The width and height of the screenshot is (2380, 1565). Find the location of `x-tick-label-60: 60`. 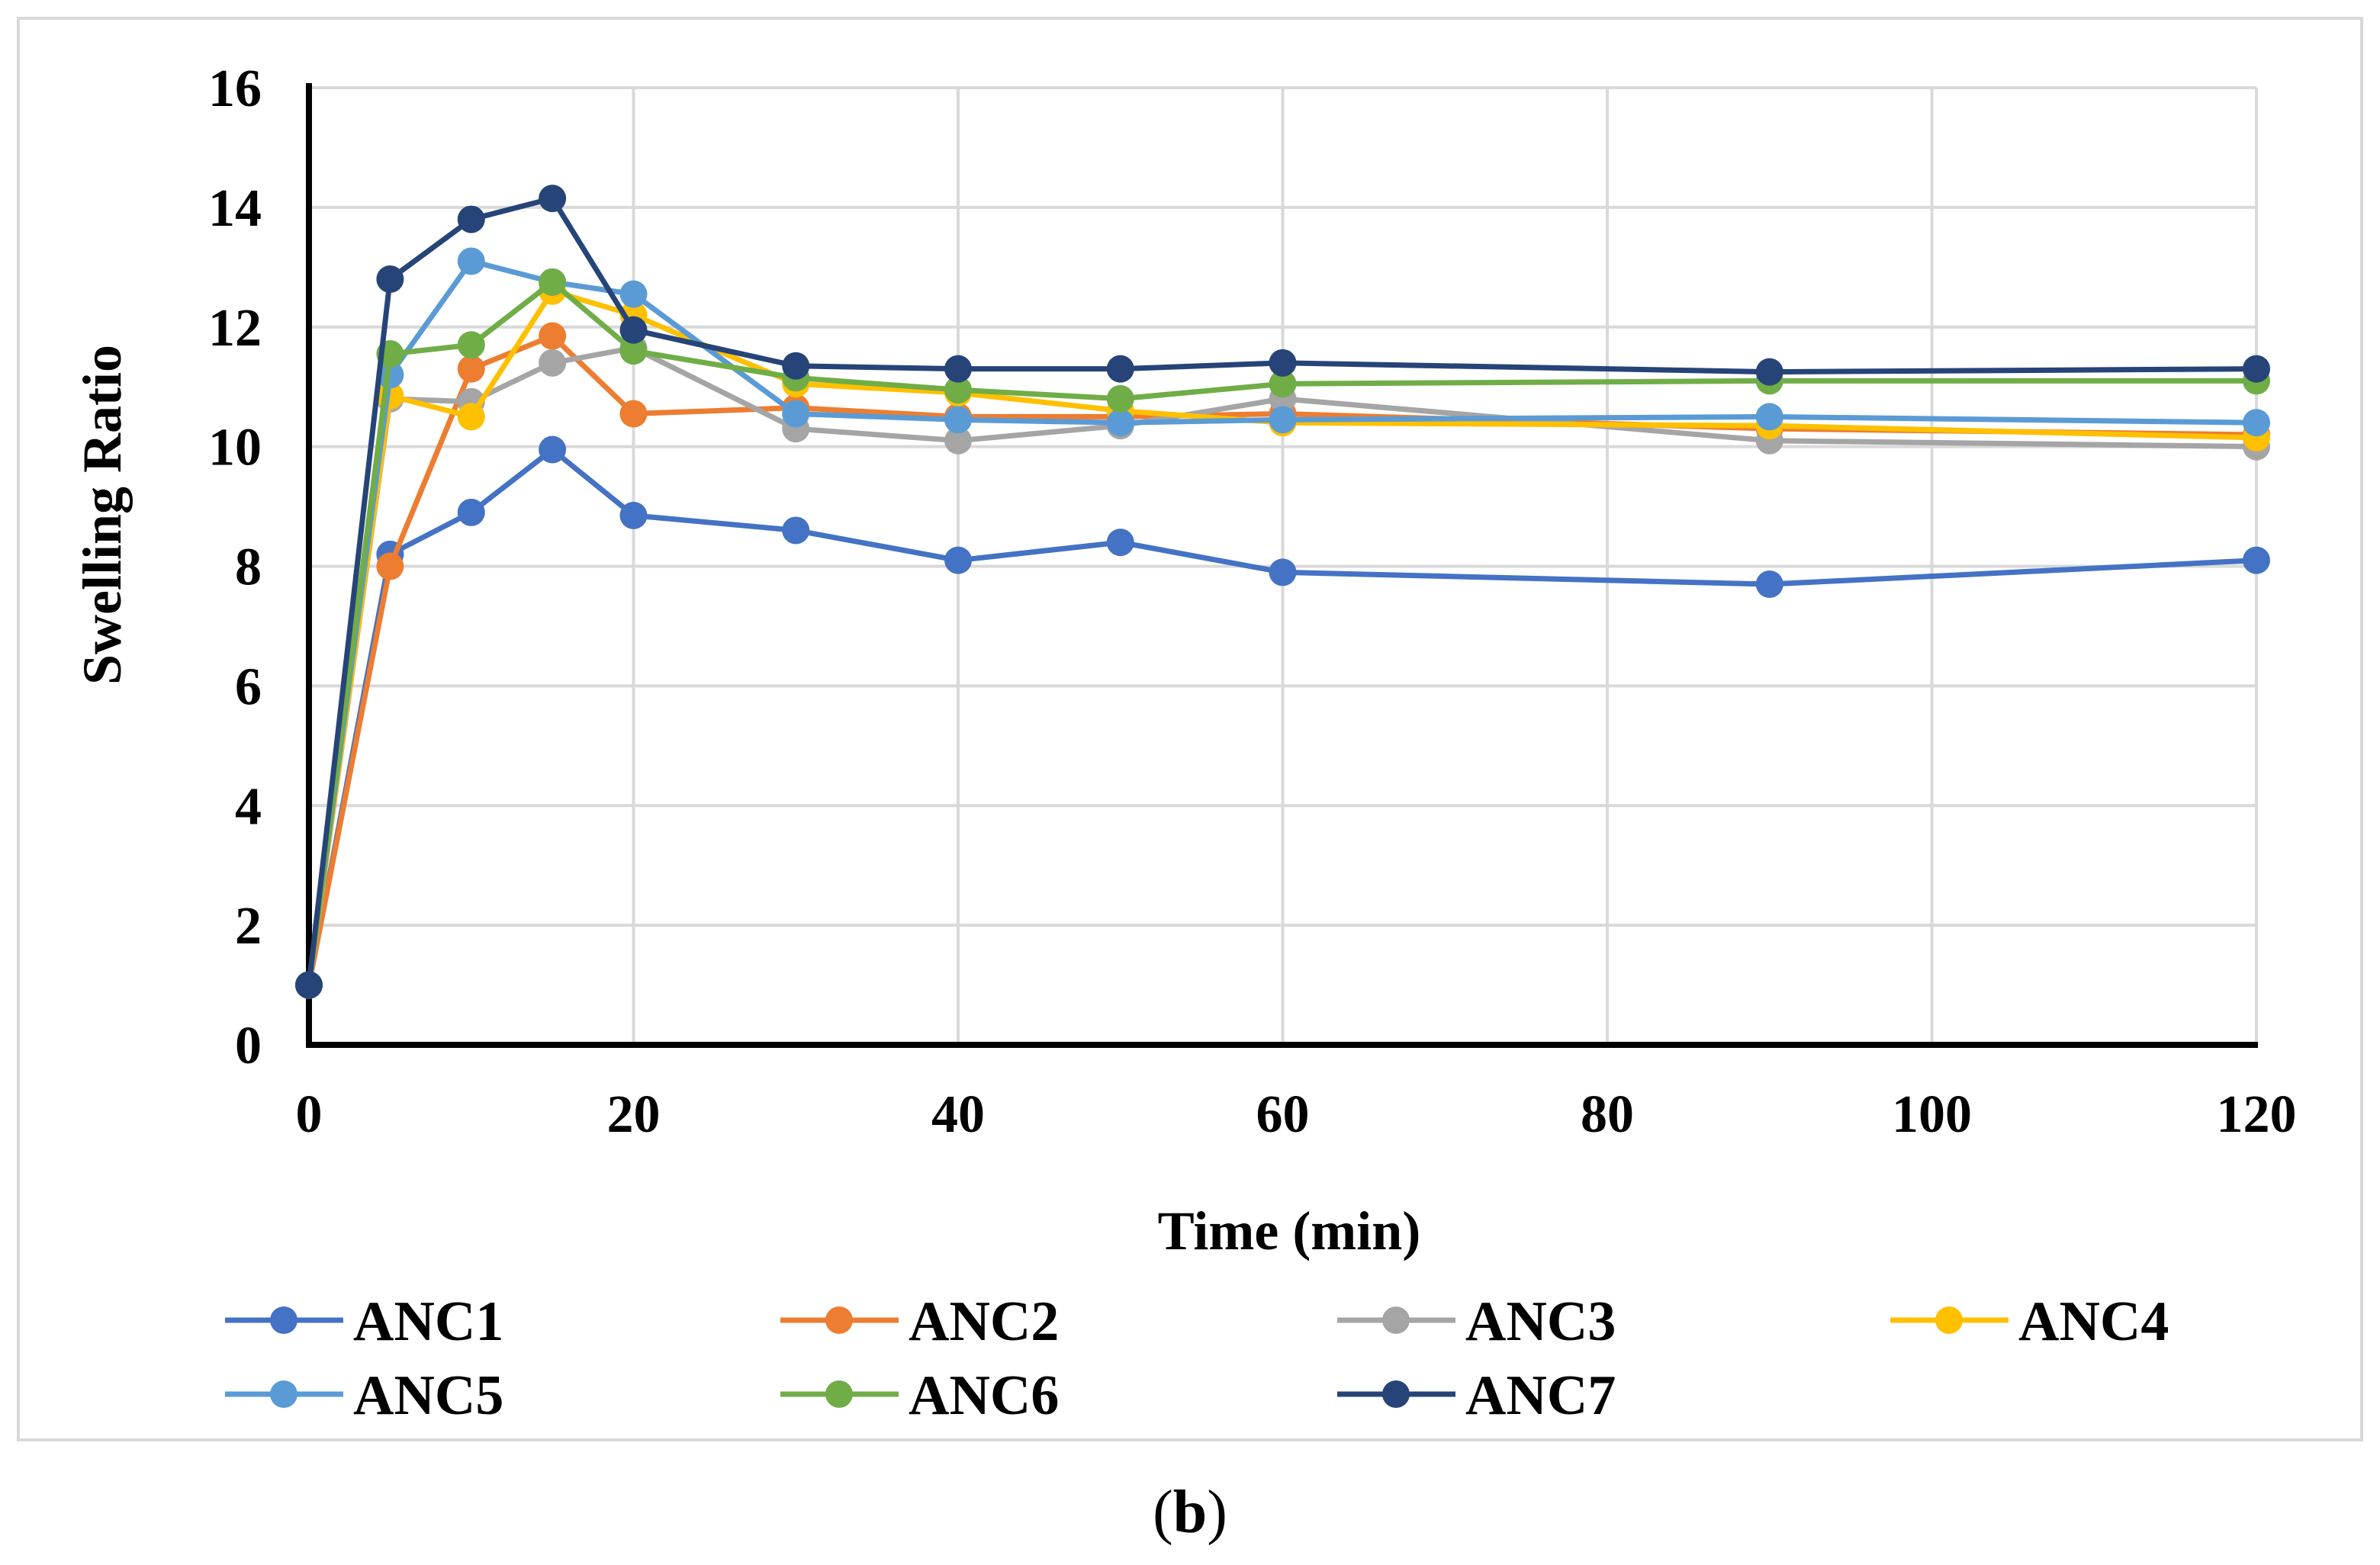

x-tick-label-60: 60 is located at coordinates (1283, 1114).